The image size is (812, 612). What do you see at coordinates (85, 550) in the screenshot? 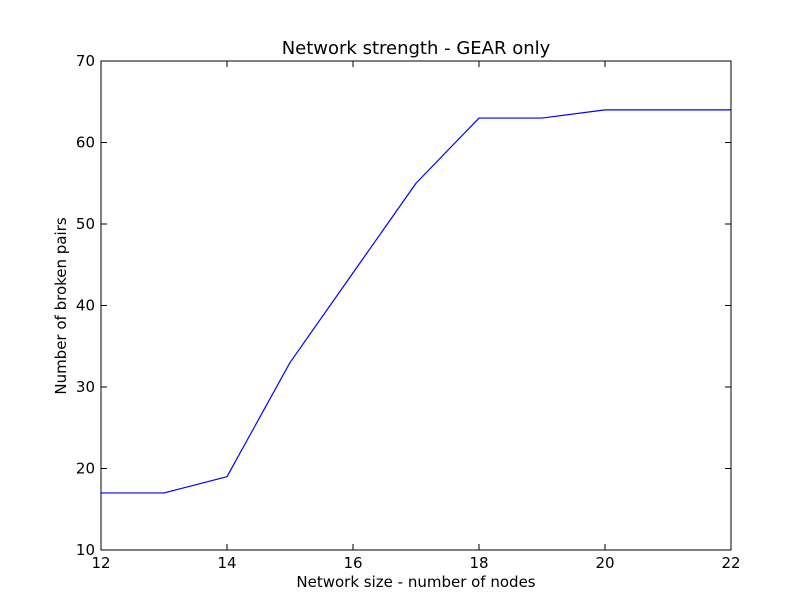
I see `y-tick-label: 10` at bounding box center [85, 550].